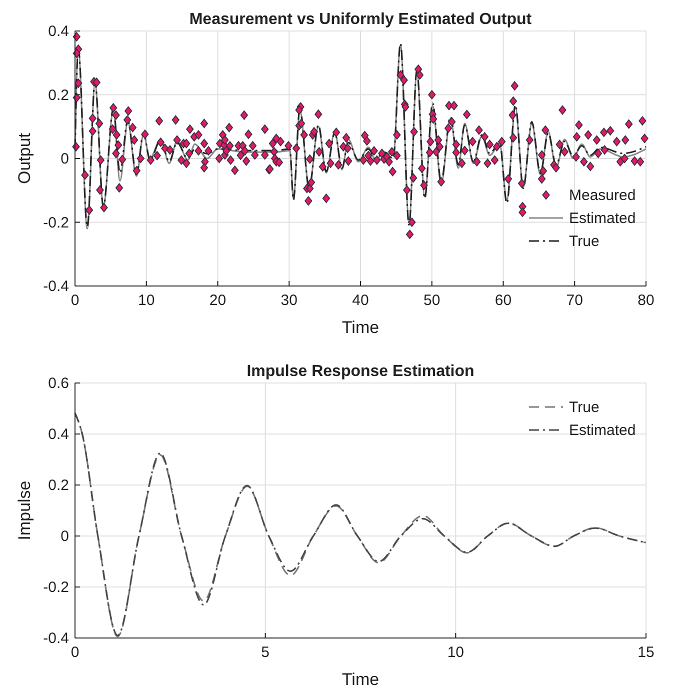 The image size is (676, 694). Describe the element at coordinates (24, 510) in the screenshot. I see `y-axis-title: Impulse` at that location.